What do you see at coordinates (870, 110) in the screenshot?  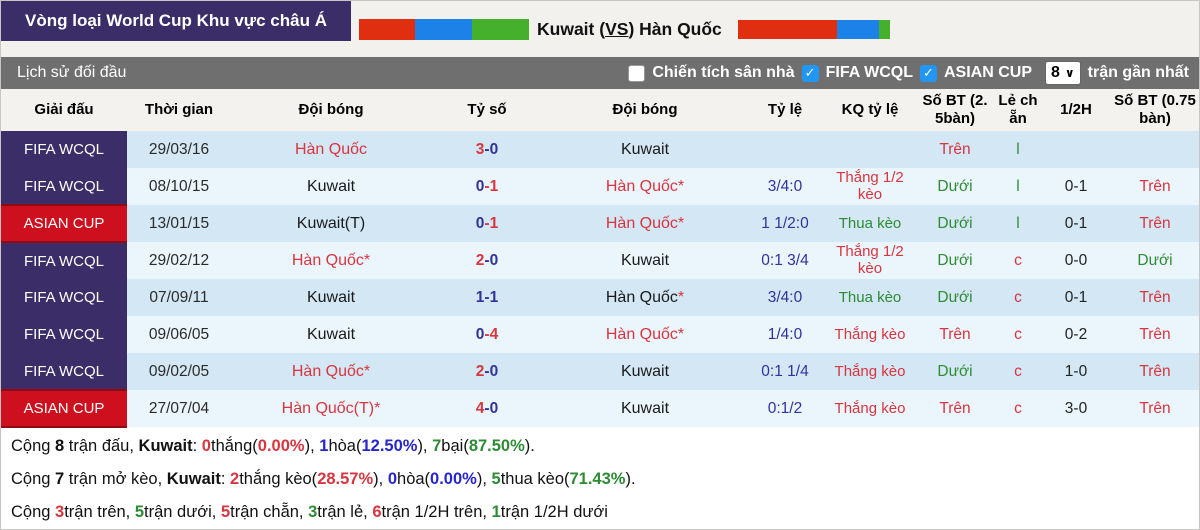 I see `col-header-odds-result: KQ tỷ lệ` at bounding box center [870, 110].